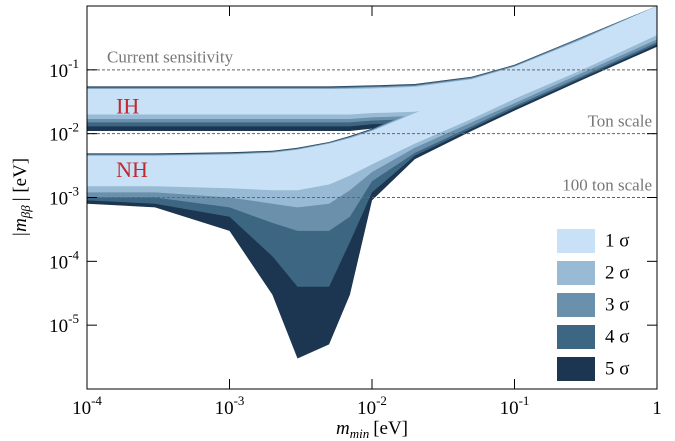 The image size is (675, 441). Describe the element at coordinates (132, 169) in the screenshot. I see `annotation: NH` at that location.